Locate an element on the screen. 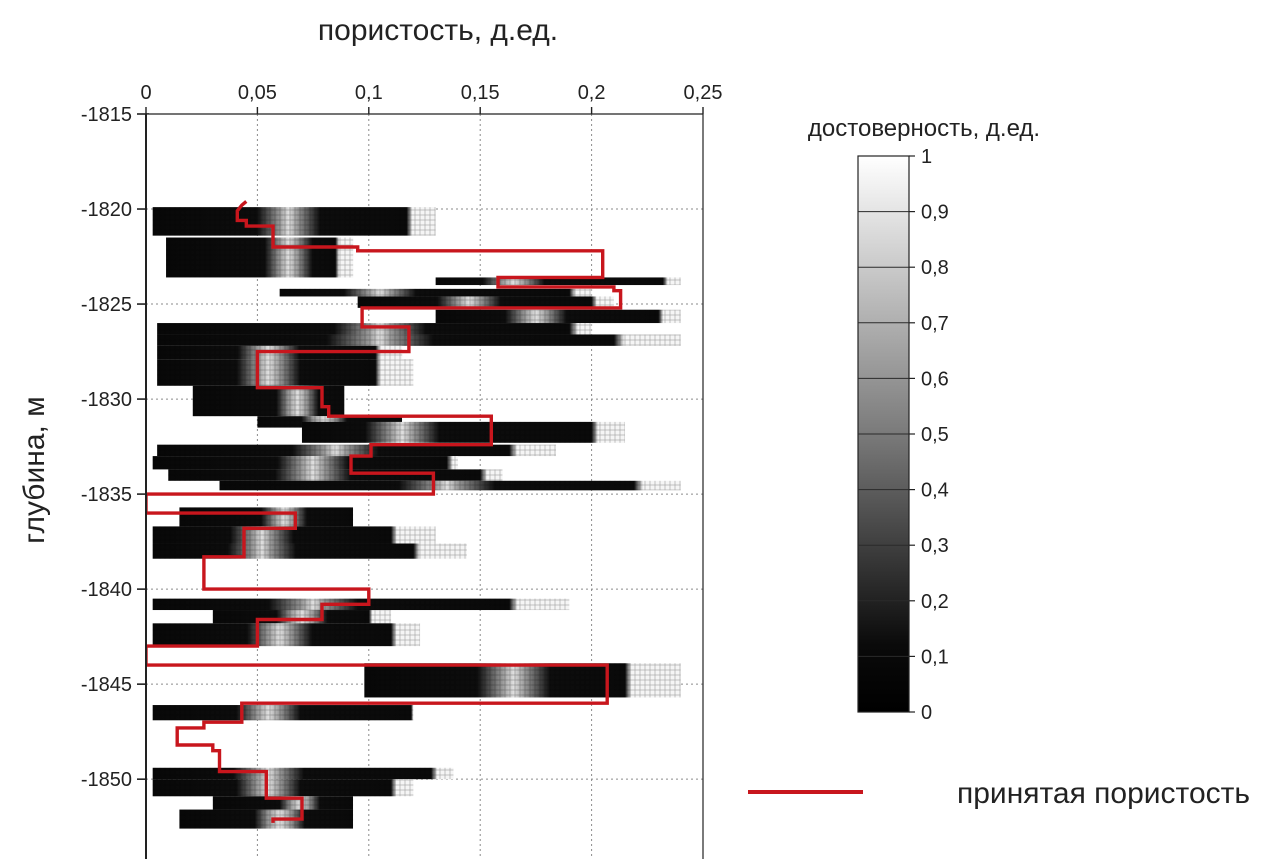  y-tick-label: -1835 is located at coordinates (106, 495).